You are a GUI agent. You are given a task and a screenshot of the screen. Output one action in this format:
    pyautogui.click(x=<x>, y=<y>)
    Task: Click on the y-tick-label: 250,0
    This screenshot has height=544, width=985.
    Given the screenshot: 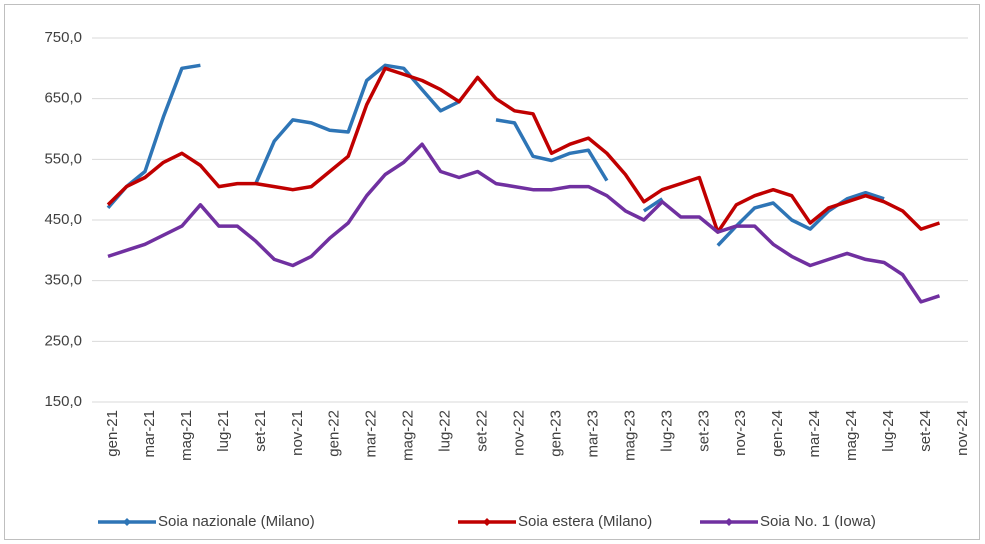 What is the action you would take?
    pyautogui.click(x=63, y=340)
    